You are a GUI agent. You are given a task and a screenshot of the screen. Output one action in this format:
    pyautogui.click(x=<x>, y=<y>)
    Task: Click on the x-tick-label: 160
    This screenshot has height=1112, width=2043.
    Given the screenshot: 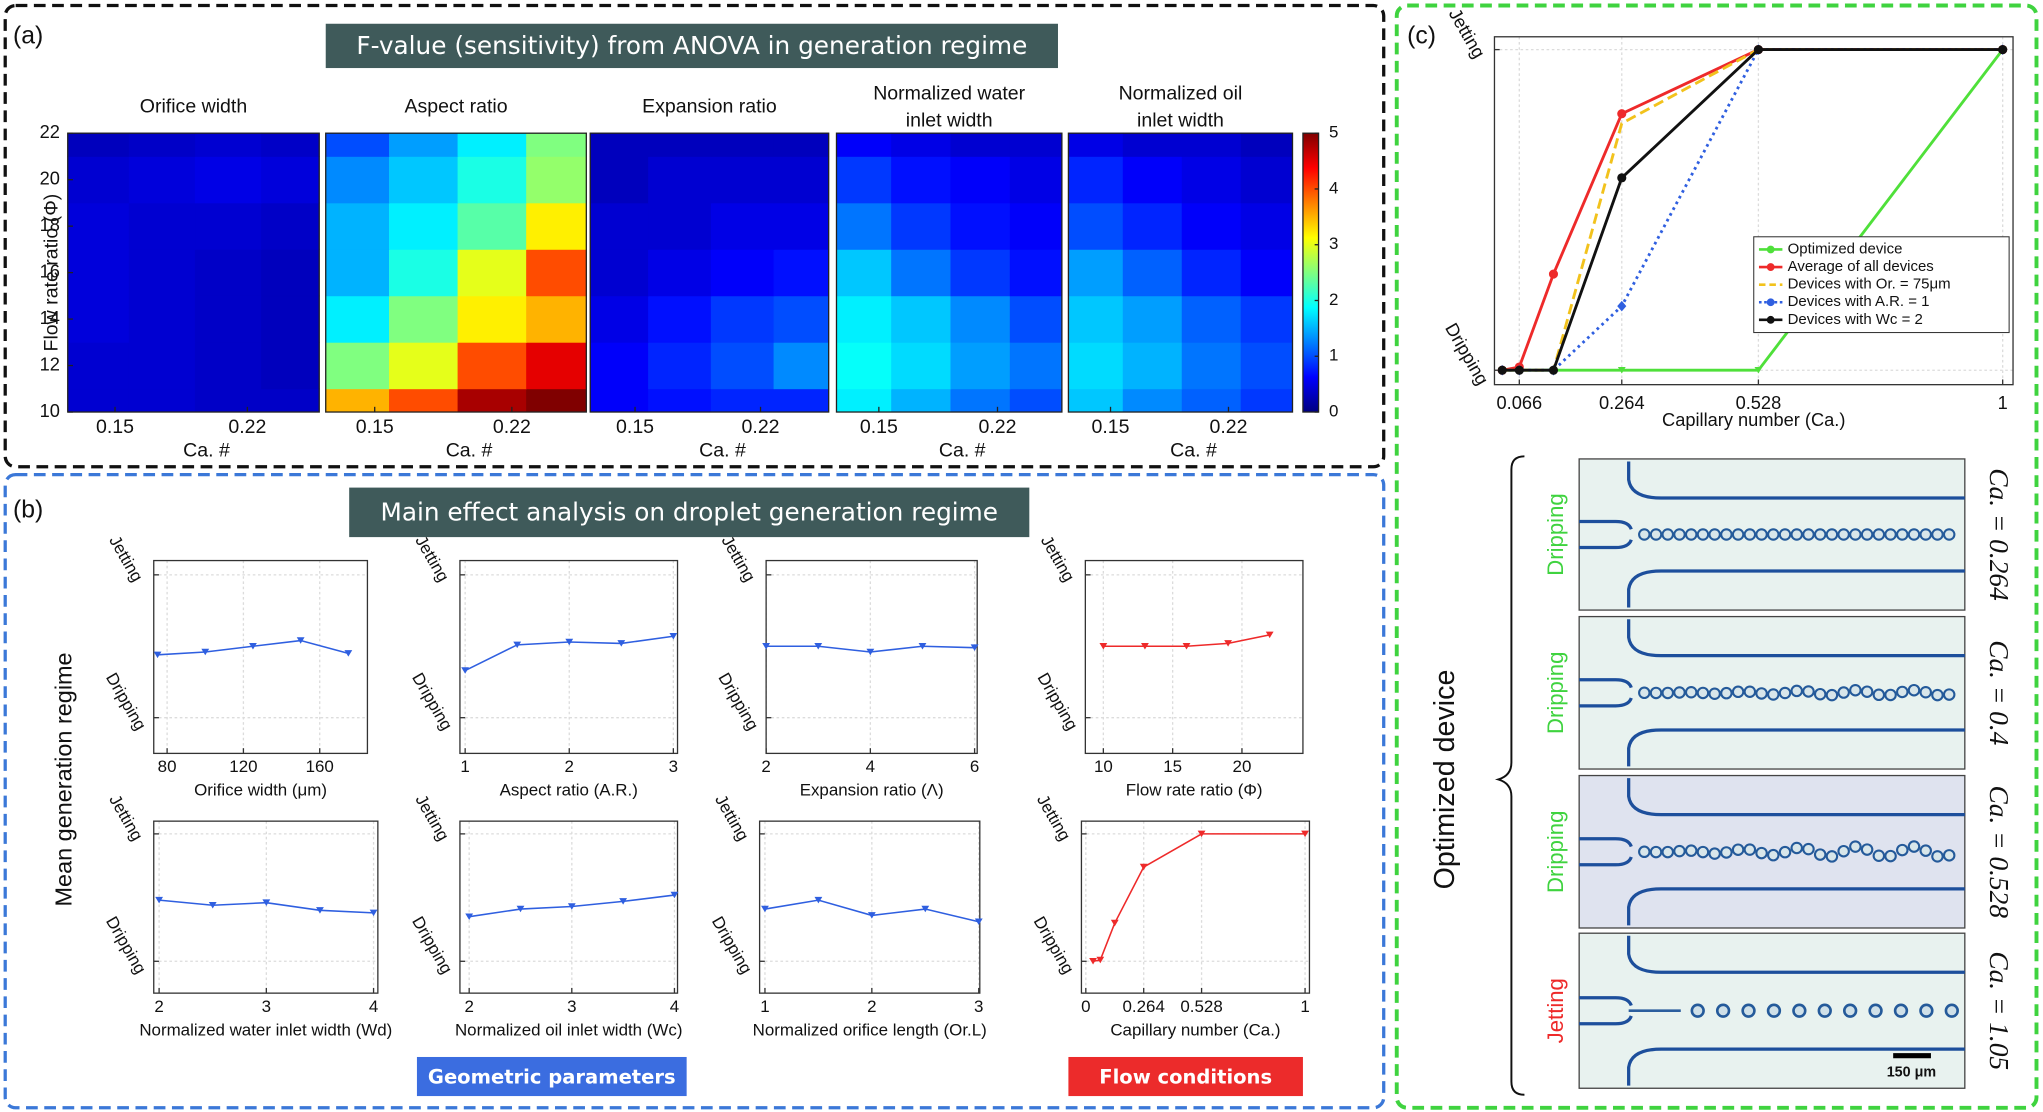 What is the action you would take?
    pyautogui.click(x=320, y=766)
    